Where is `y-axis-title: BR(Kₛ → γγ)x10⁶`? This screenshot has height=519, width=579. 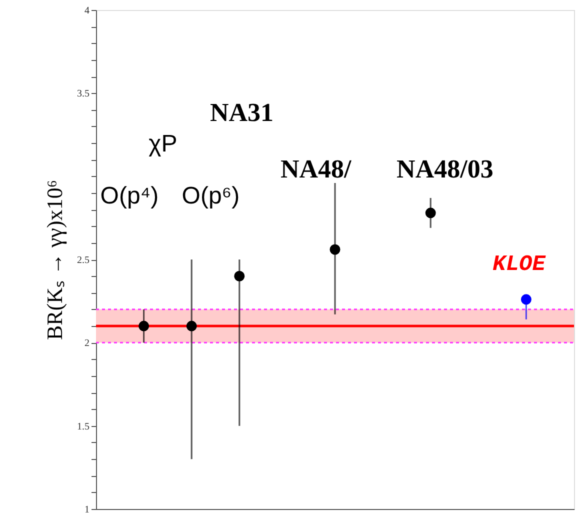
y-axis-title: BR(Kₛ → γγ)x10⁶ is located at coordinates (54, 260).